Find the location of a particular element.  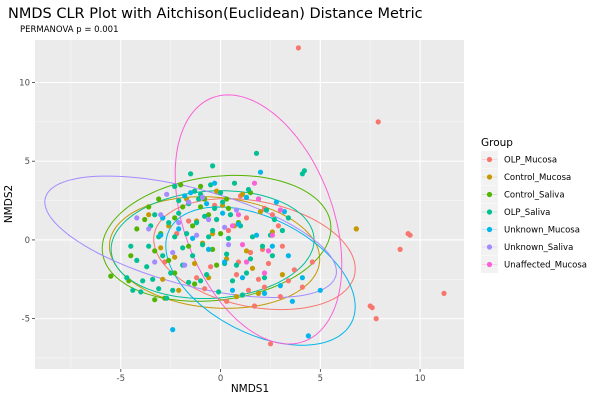

x-axis-ticks: -5 0 5 10 is located at coordinates (271, 376).